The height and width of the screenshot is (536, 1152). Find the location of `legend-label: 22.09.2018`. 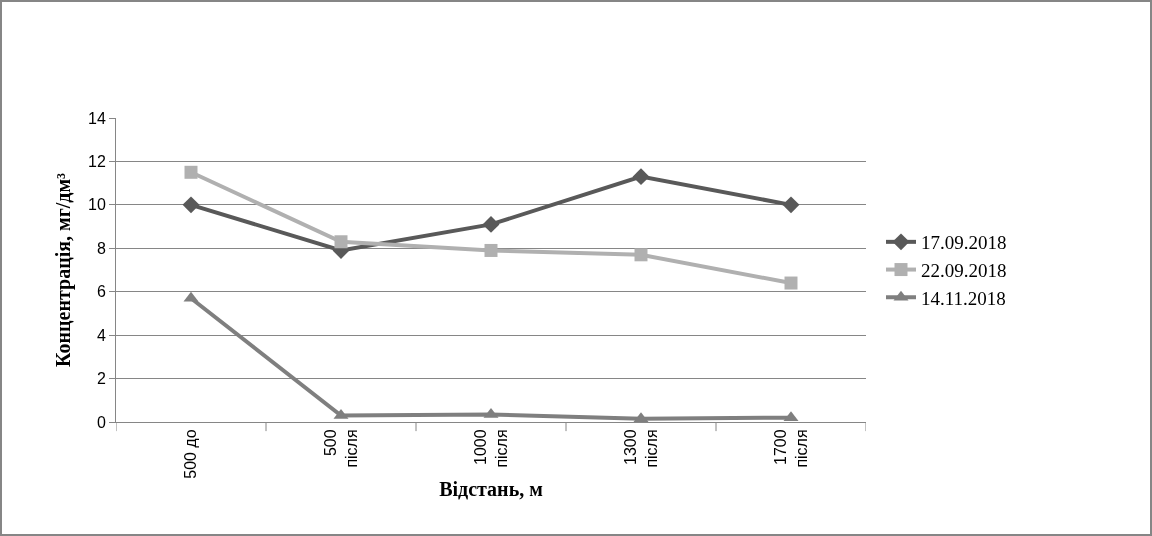

legend-label: 22.09.2018 is located at coordinates (964, 270).